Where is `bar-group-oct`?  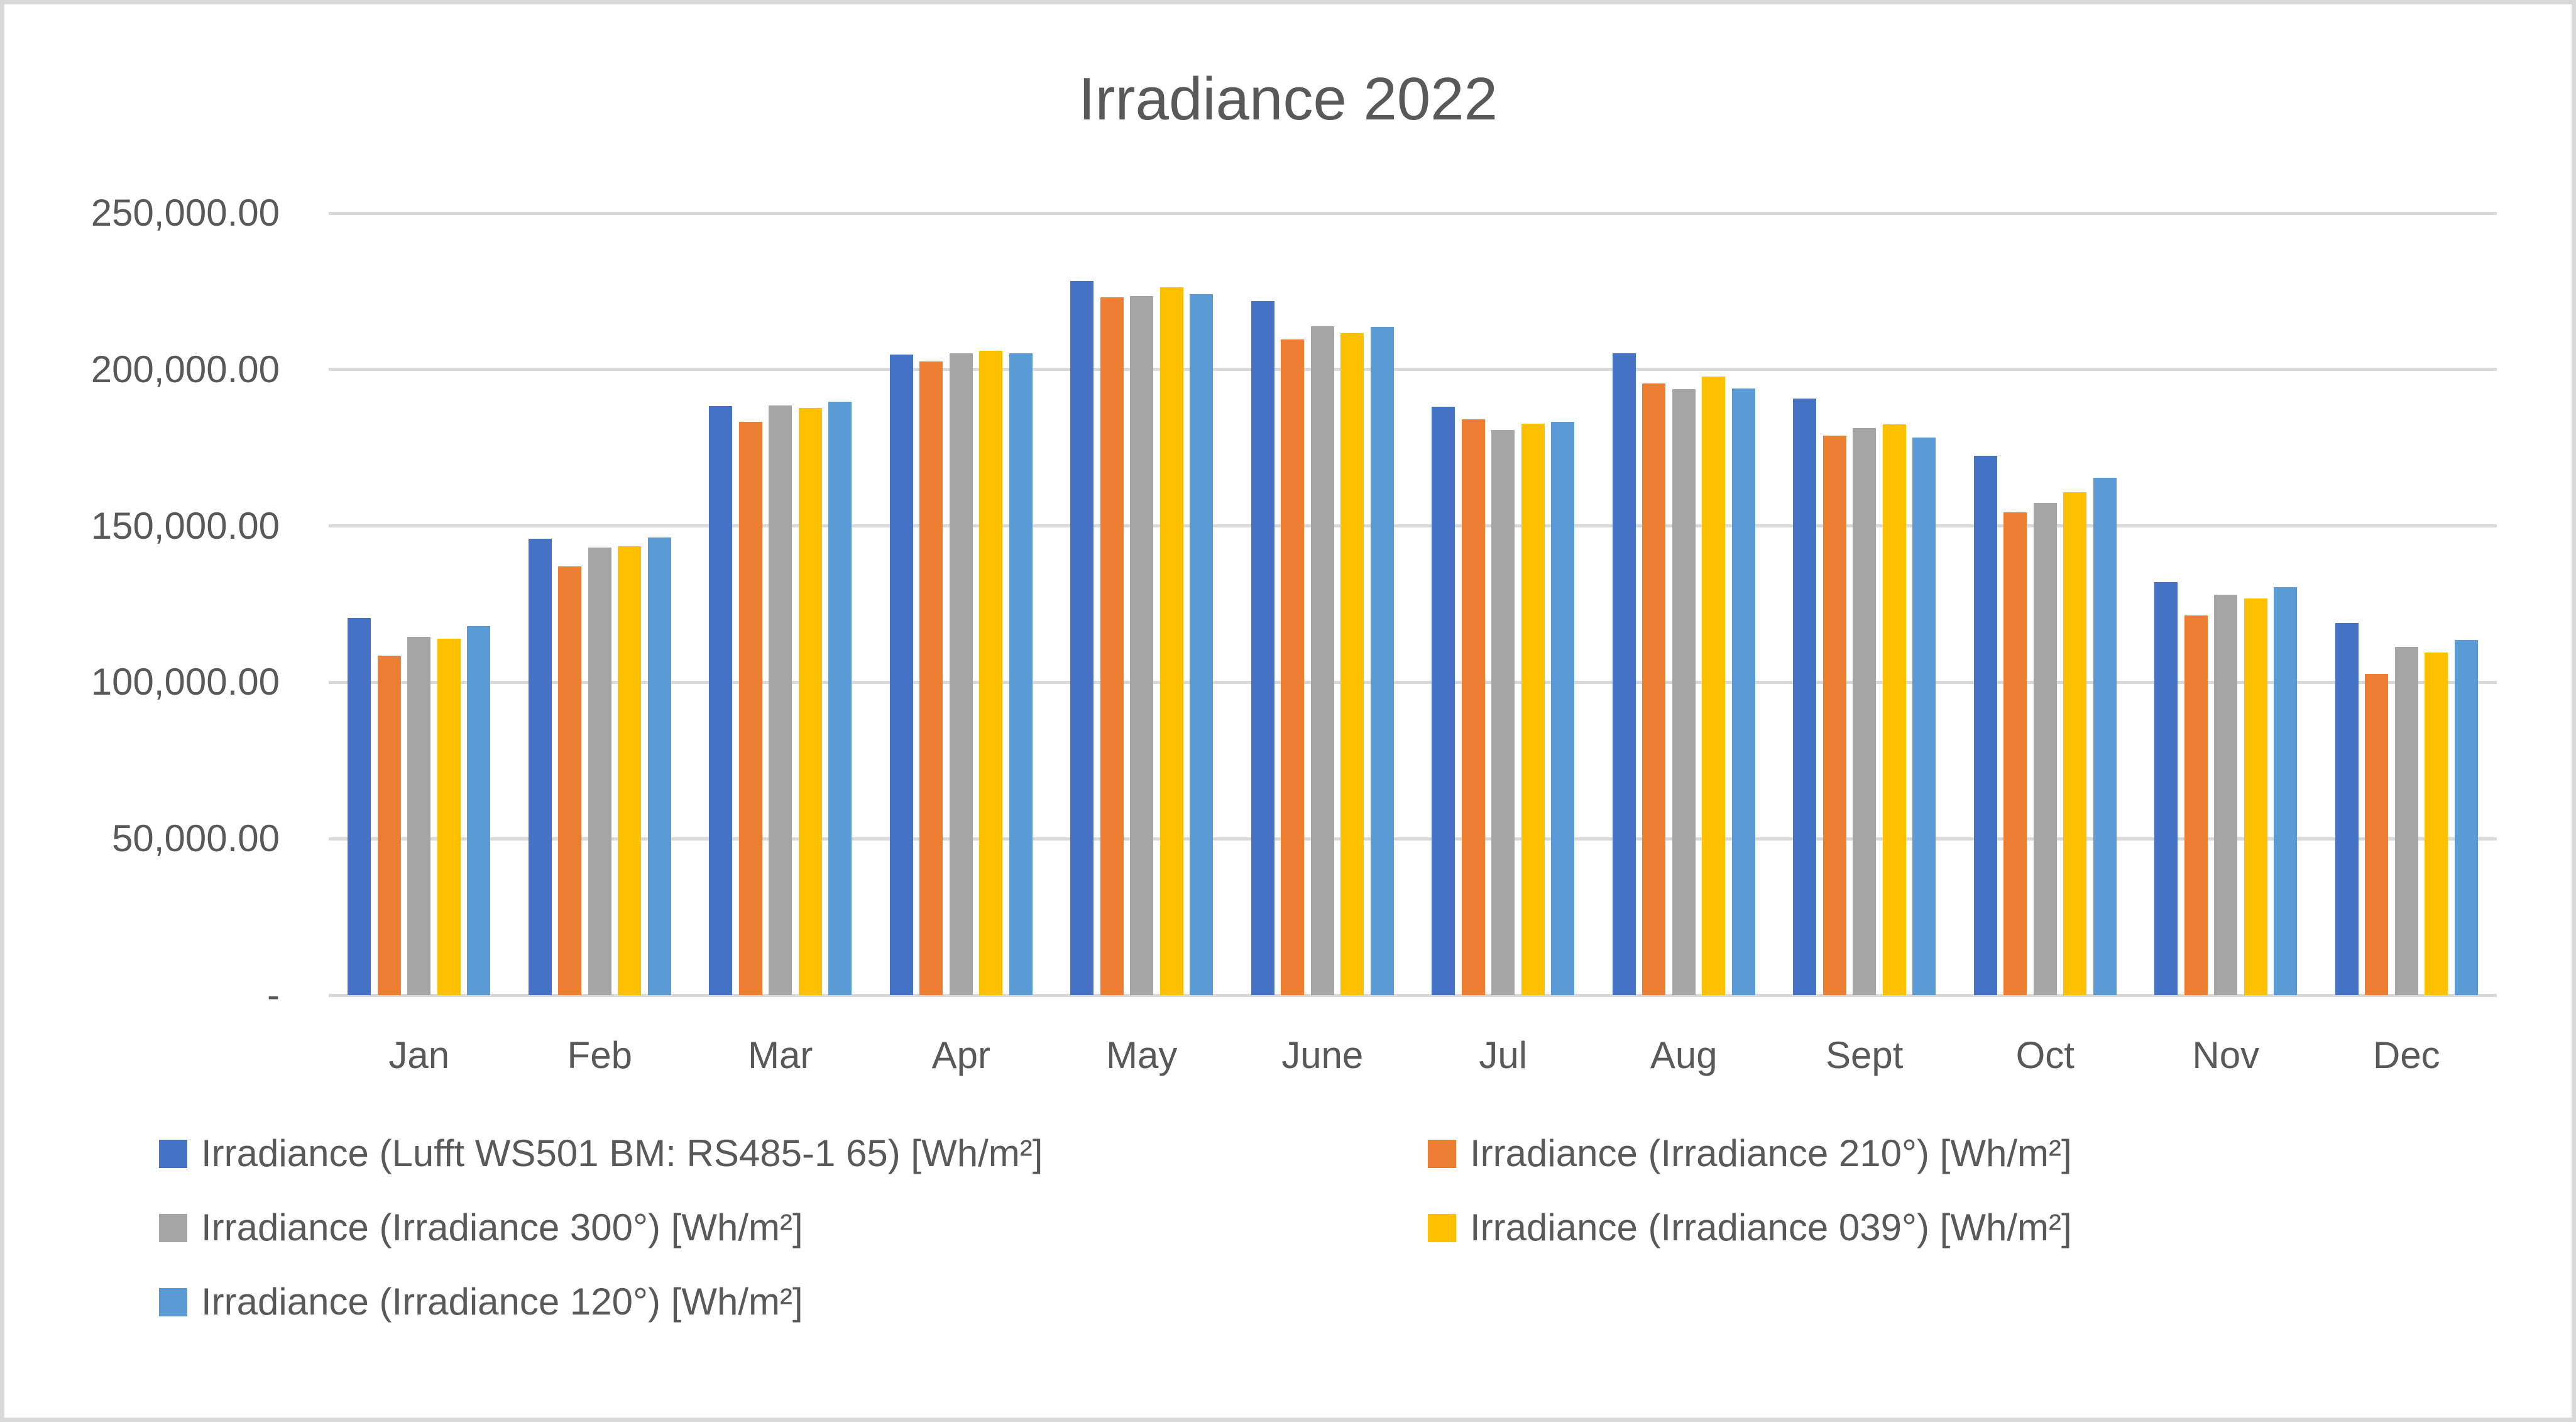
bar-group-oct is located at coordinates (2046, 604).